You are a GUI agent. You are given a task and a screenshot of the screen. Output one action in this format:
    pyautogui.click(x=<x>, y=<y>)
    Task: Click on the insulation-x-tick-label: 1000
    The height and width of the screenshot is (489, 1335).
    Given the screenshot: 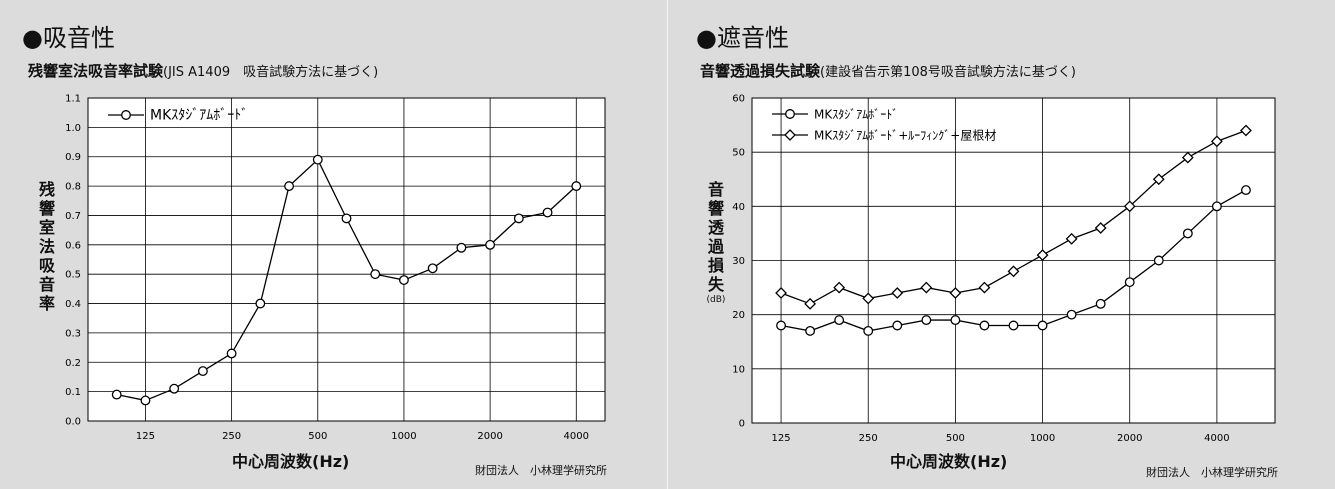 What is the action you would take?
    pyautogui.click(x=1042, y=438)
    